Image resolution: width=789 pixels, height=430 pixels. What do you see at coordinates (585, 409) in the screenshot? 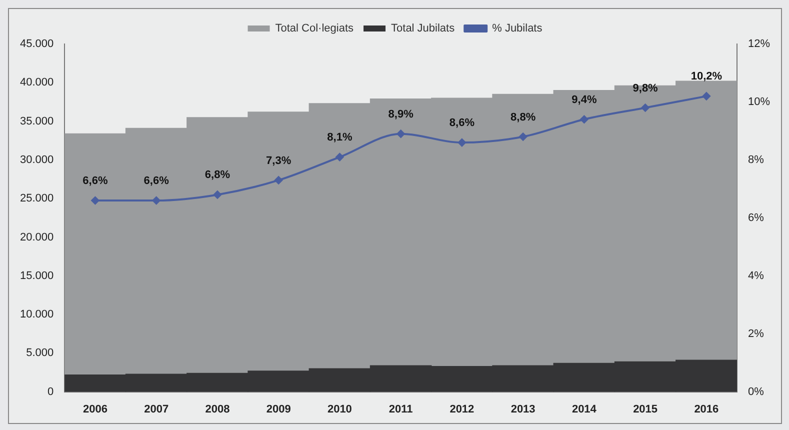
I see `x-tick-label: 2014` at bounding box center [585, 409].